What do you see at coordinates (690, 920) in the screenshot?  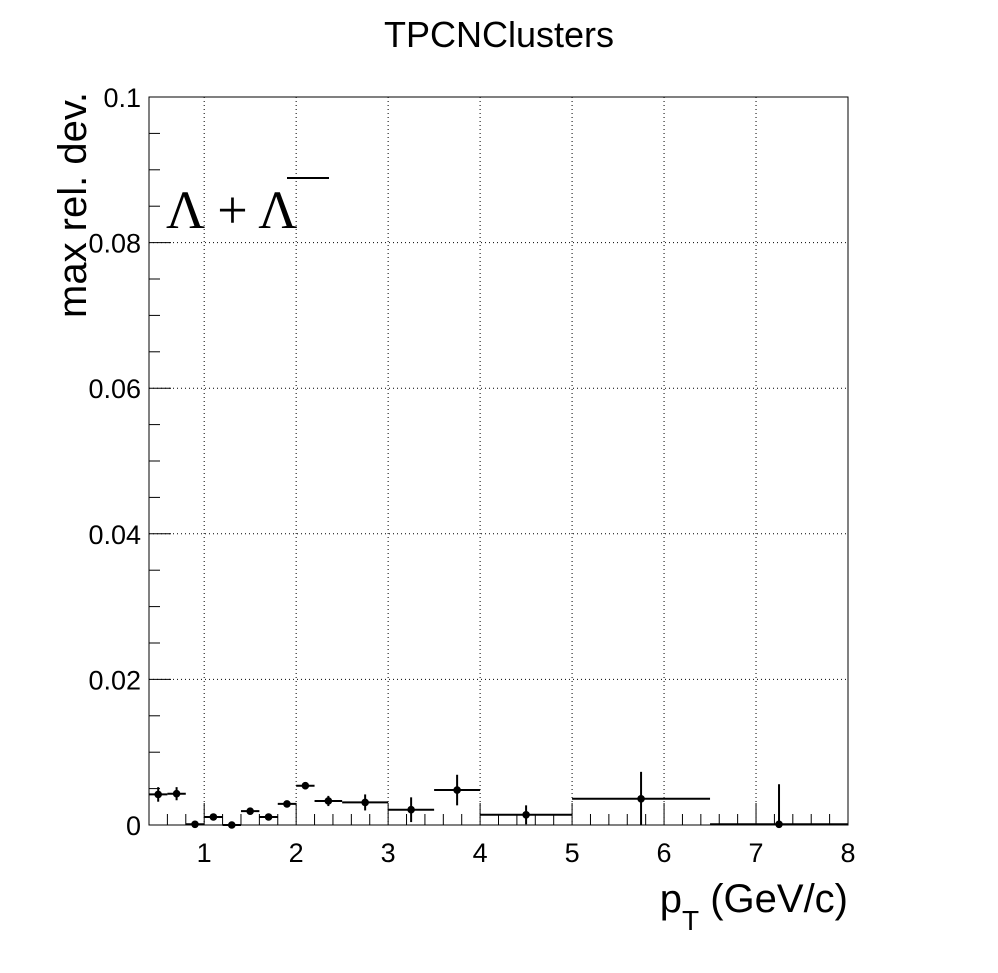 I see `x-axis-label-sub: T` at bounding box center [690, 920].